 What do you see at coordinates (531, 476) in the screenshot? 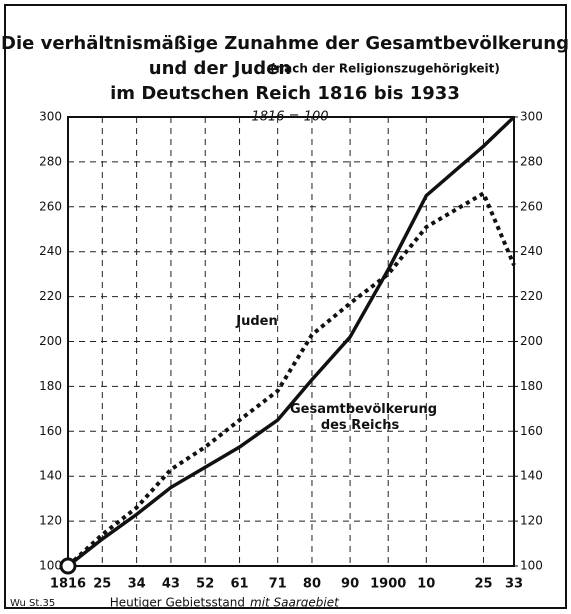
I see `y2-tick-label: 140` at bounding box center [531, 476].